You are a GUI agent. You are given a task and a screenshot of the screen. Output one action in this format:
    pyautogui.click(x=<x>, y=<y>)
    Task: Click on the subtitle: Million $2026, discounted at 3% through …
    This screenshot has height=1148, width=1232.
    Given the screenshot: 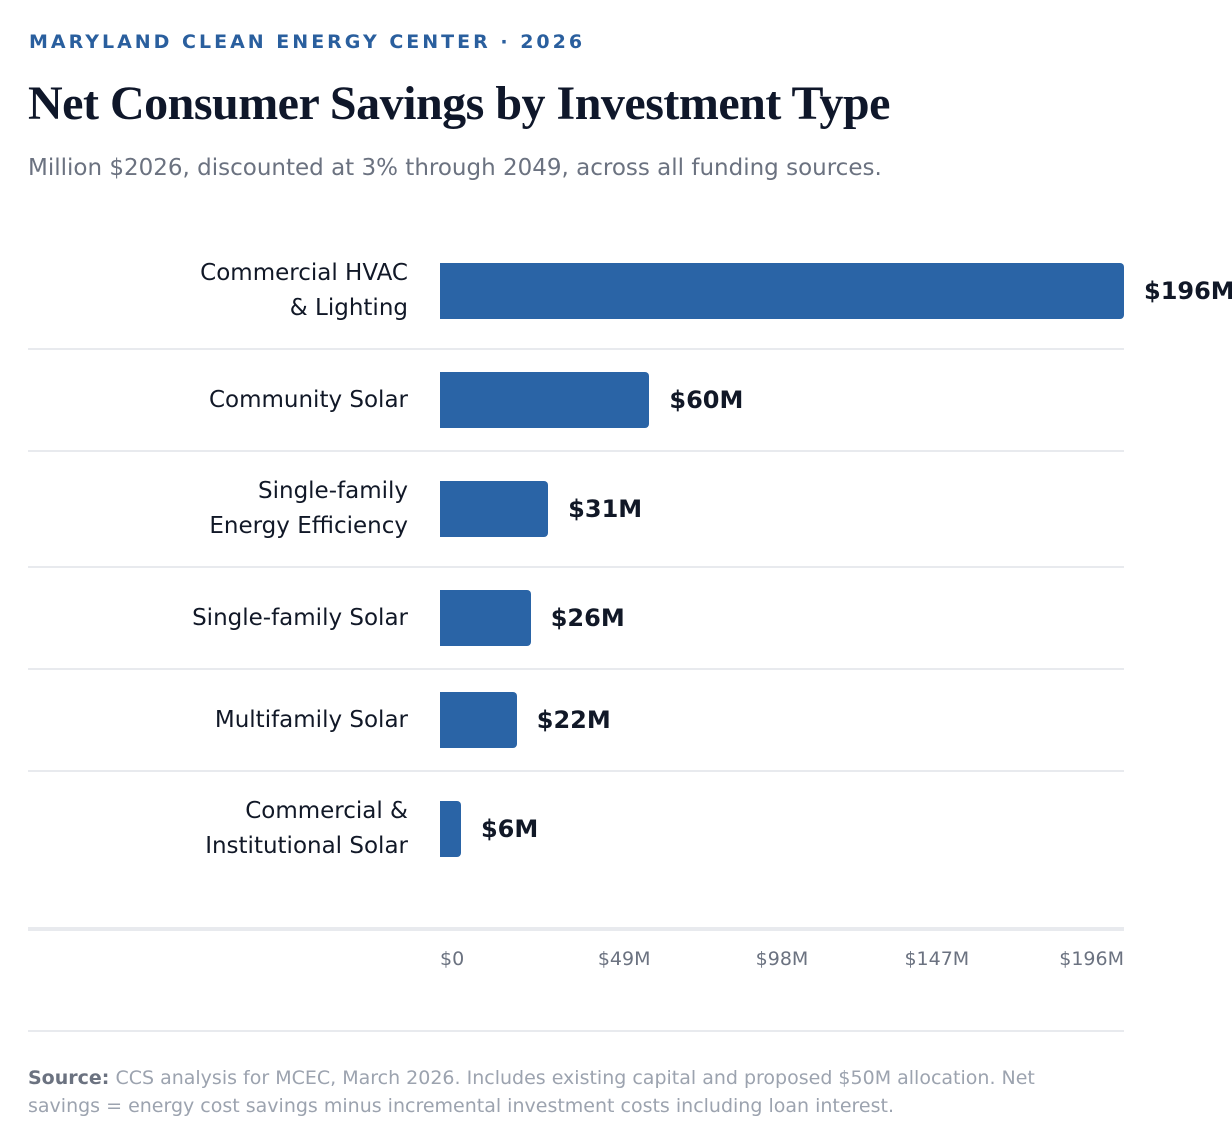 What is the action you would take?
    pyautogui.click(x=455, y=168)
    